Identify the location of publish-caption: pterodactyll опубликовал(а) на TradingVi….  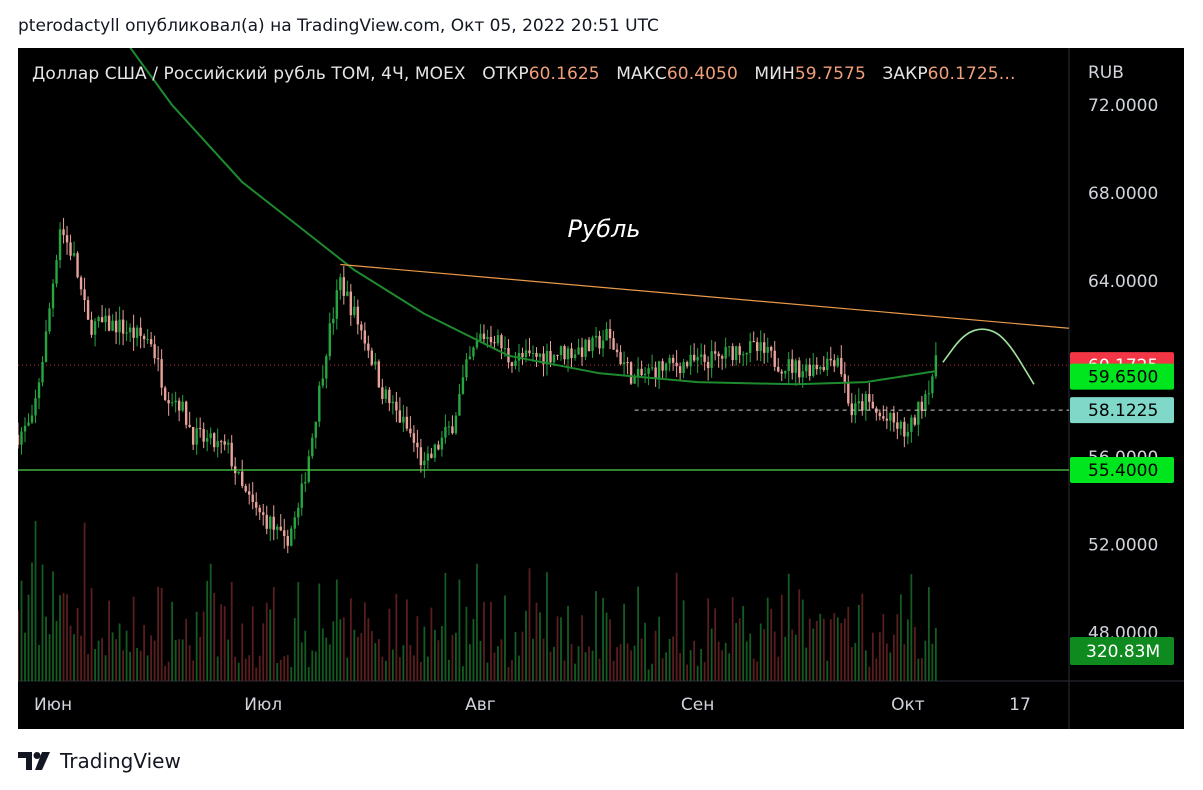
(338, 26).